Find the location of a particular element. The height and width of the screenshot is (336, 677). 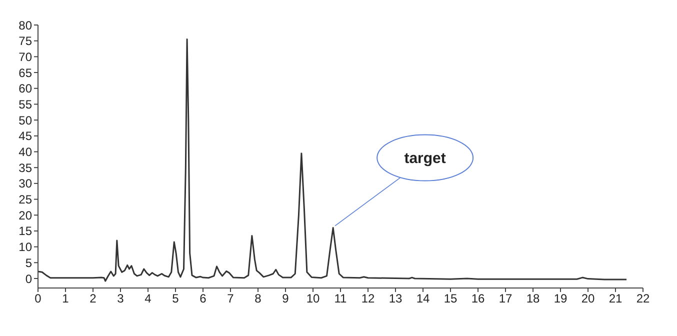

x-tick-label: 22 is located at coordinates (643, 299).